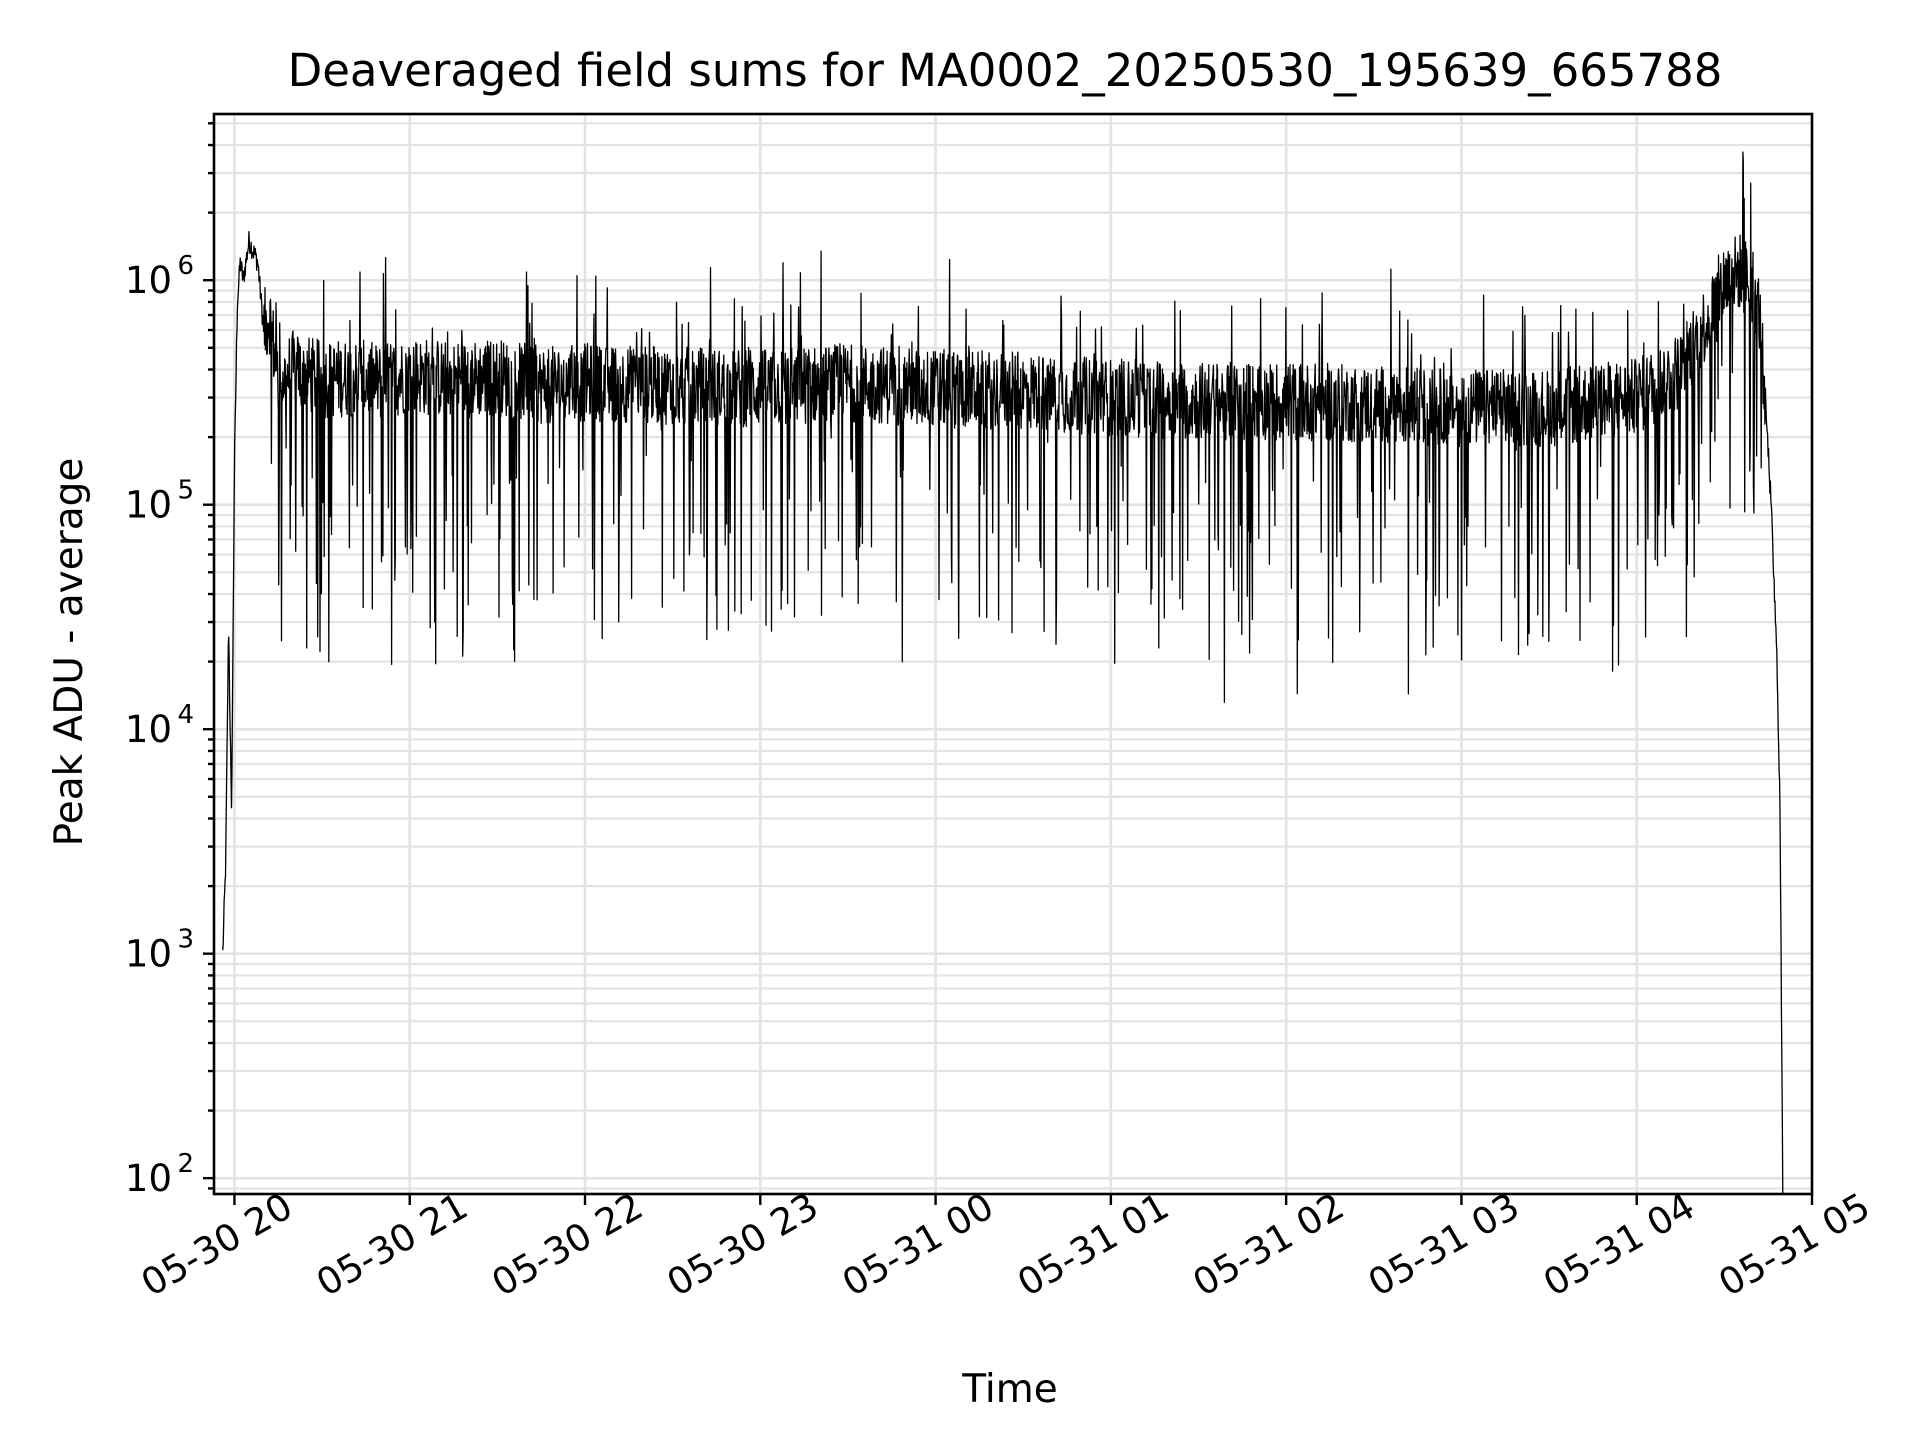 The width and height of the screenshot is (1920, 1440). What do you see at coordinates (743, 1245) in the screenshot?
I see `x-tick-label: 05-30 23` at bounding box center [743, 1245].